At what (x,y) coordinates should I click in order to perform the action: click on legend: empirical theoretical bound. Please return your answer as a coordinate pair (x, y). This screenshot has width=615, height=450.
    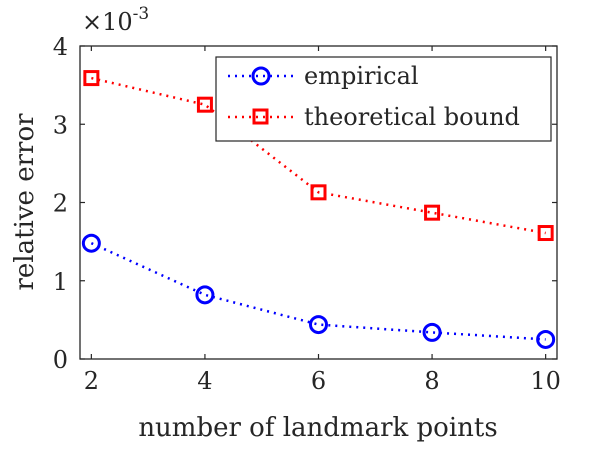
    Looking at the image, I should click on (383, 99).